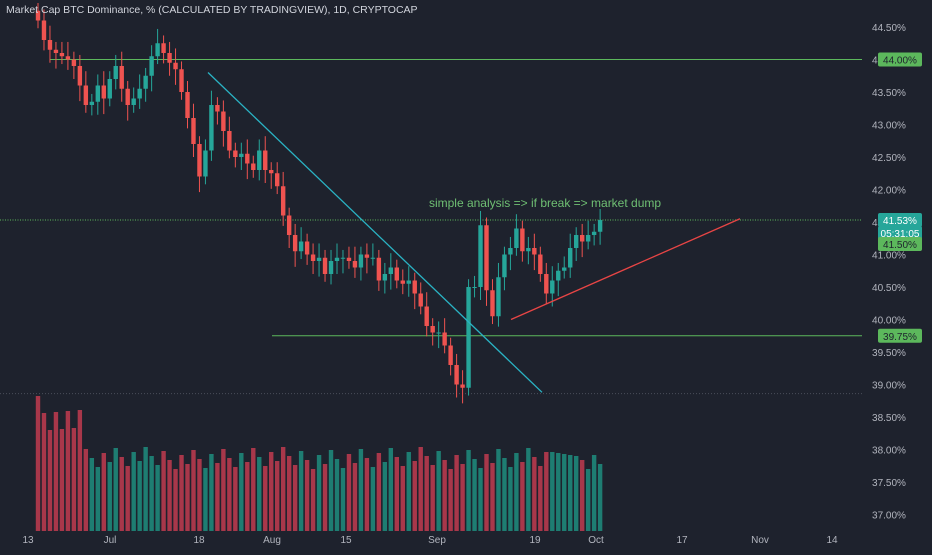 The image size is (932, 555). I want to click on x-tick-label: Nov, so click(760, 540).